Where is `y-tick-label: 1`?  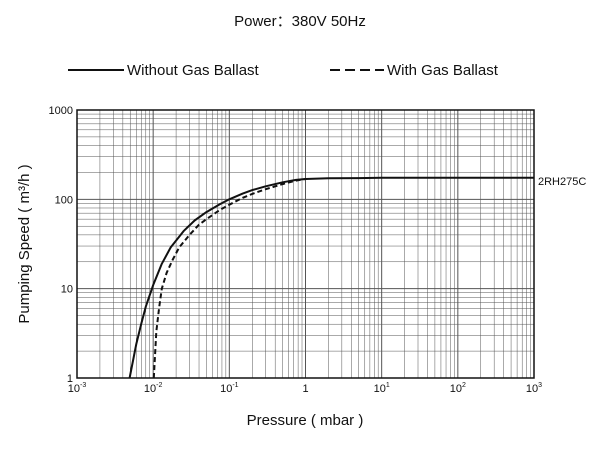 y-tick-label: 1 is located at coordinates (70, 379).